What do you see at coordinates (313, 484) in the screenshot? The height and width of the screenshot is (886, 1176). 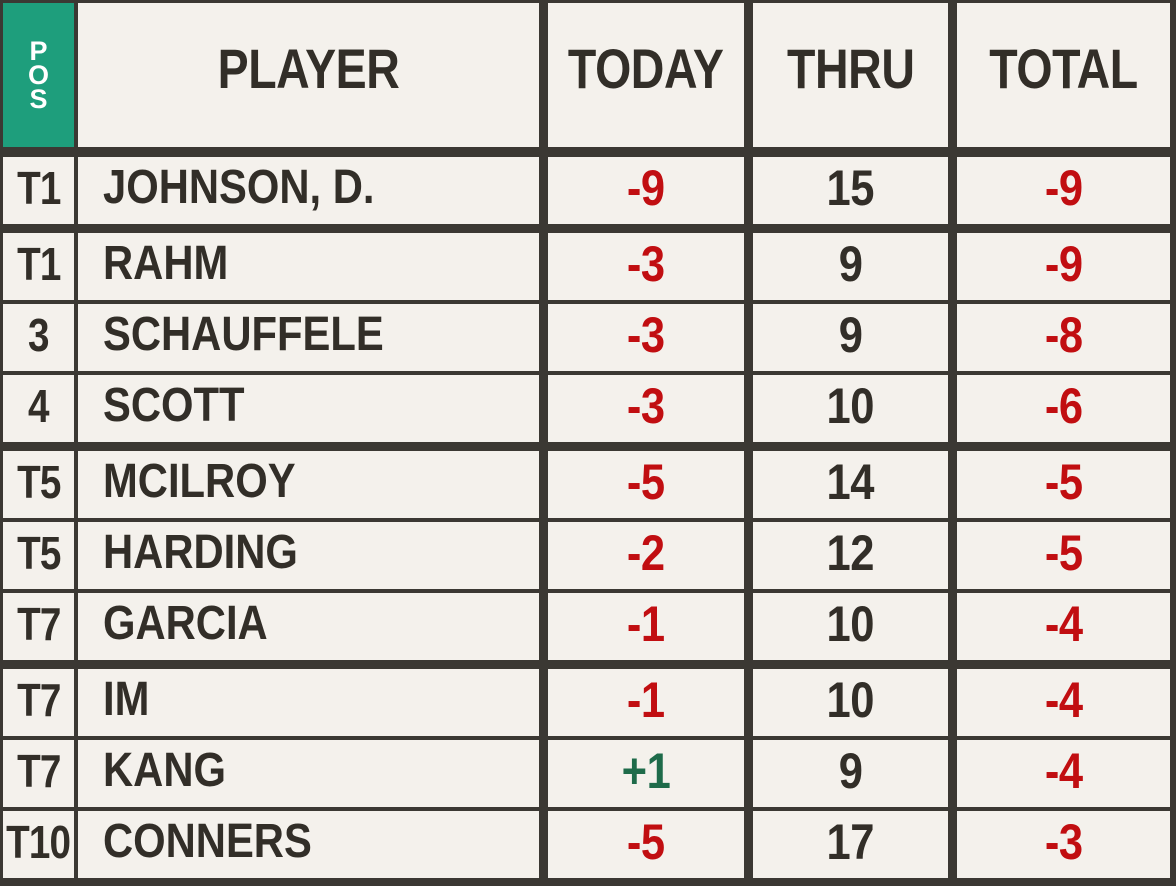 I see `player-cell: MCILROY` at bounding box center [313, 484].